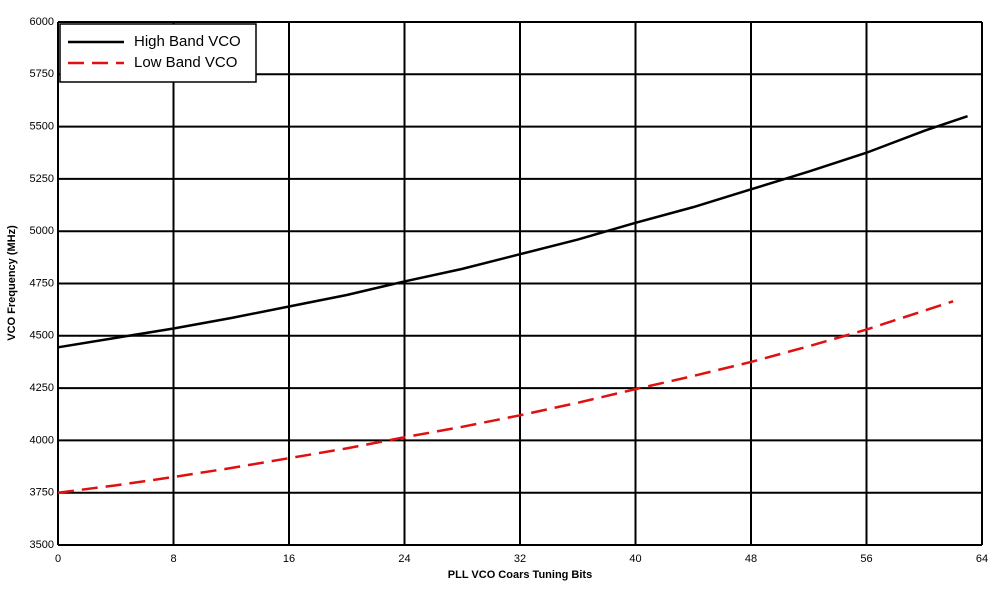 This screenshot has height=595, width=1005. Describe the element at coordinates (42, 127) in the screenshot. I see `y-tick-label: 5500` at that location.